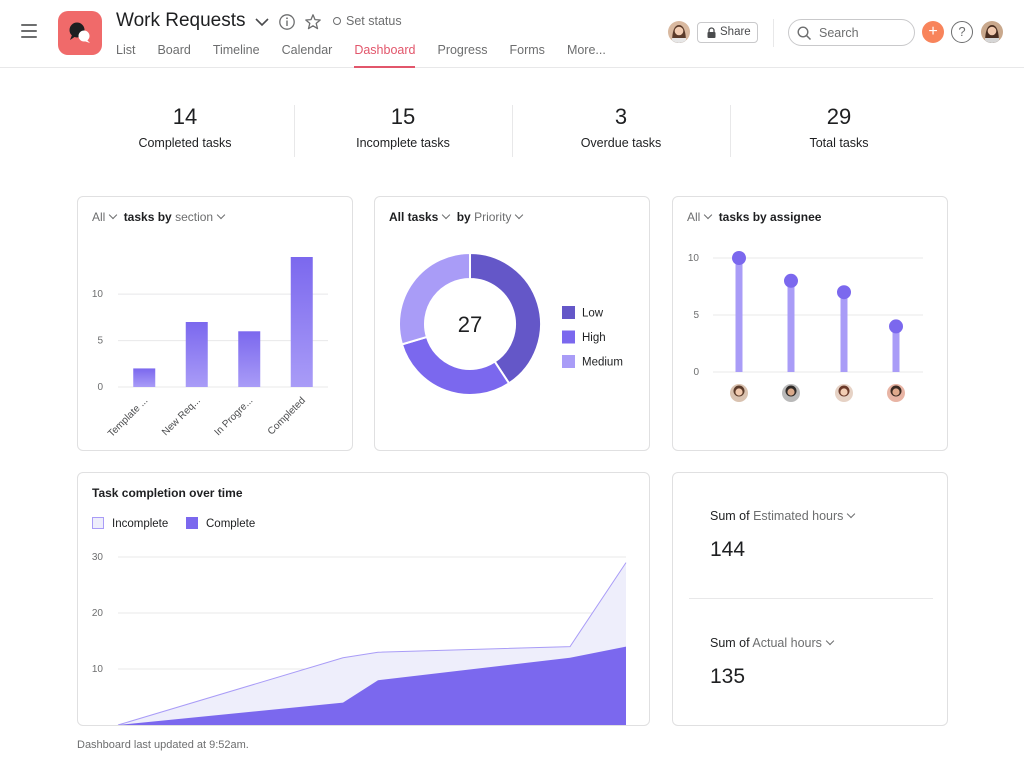 This screenshot has width=1024, height=770. I want to click on project-member-avatar, so click(679, 32).